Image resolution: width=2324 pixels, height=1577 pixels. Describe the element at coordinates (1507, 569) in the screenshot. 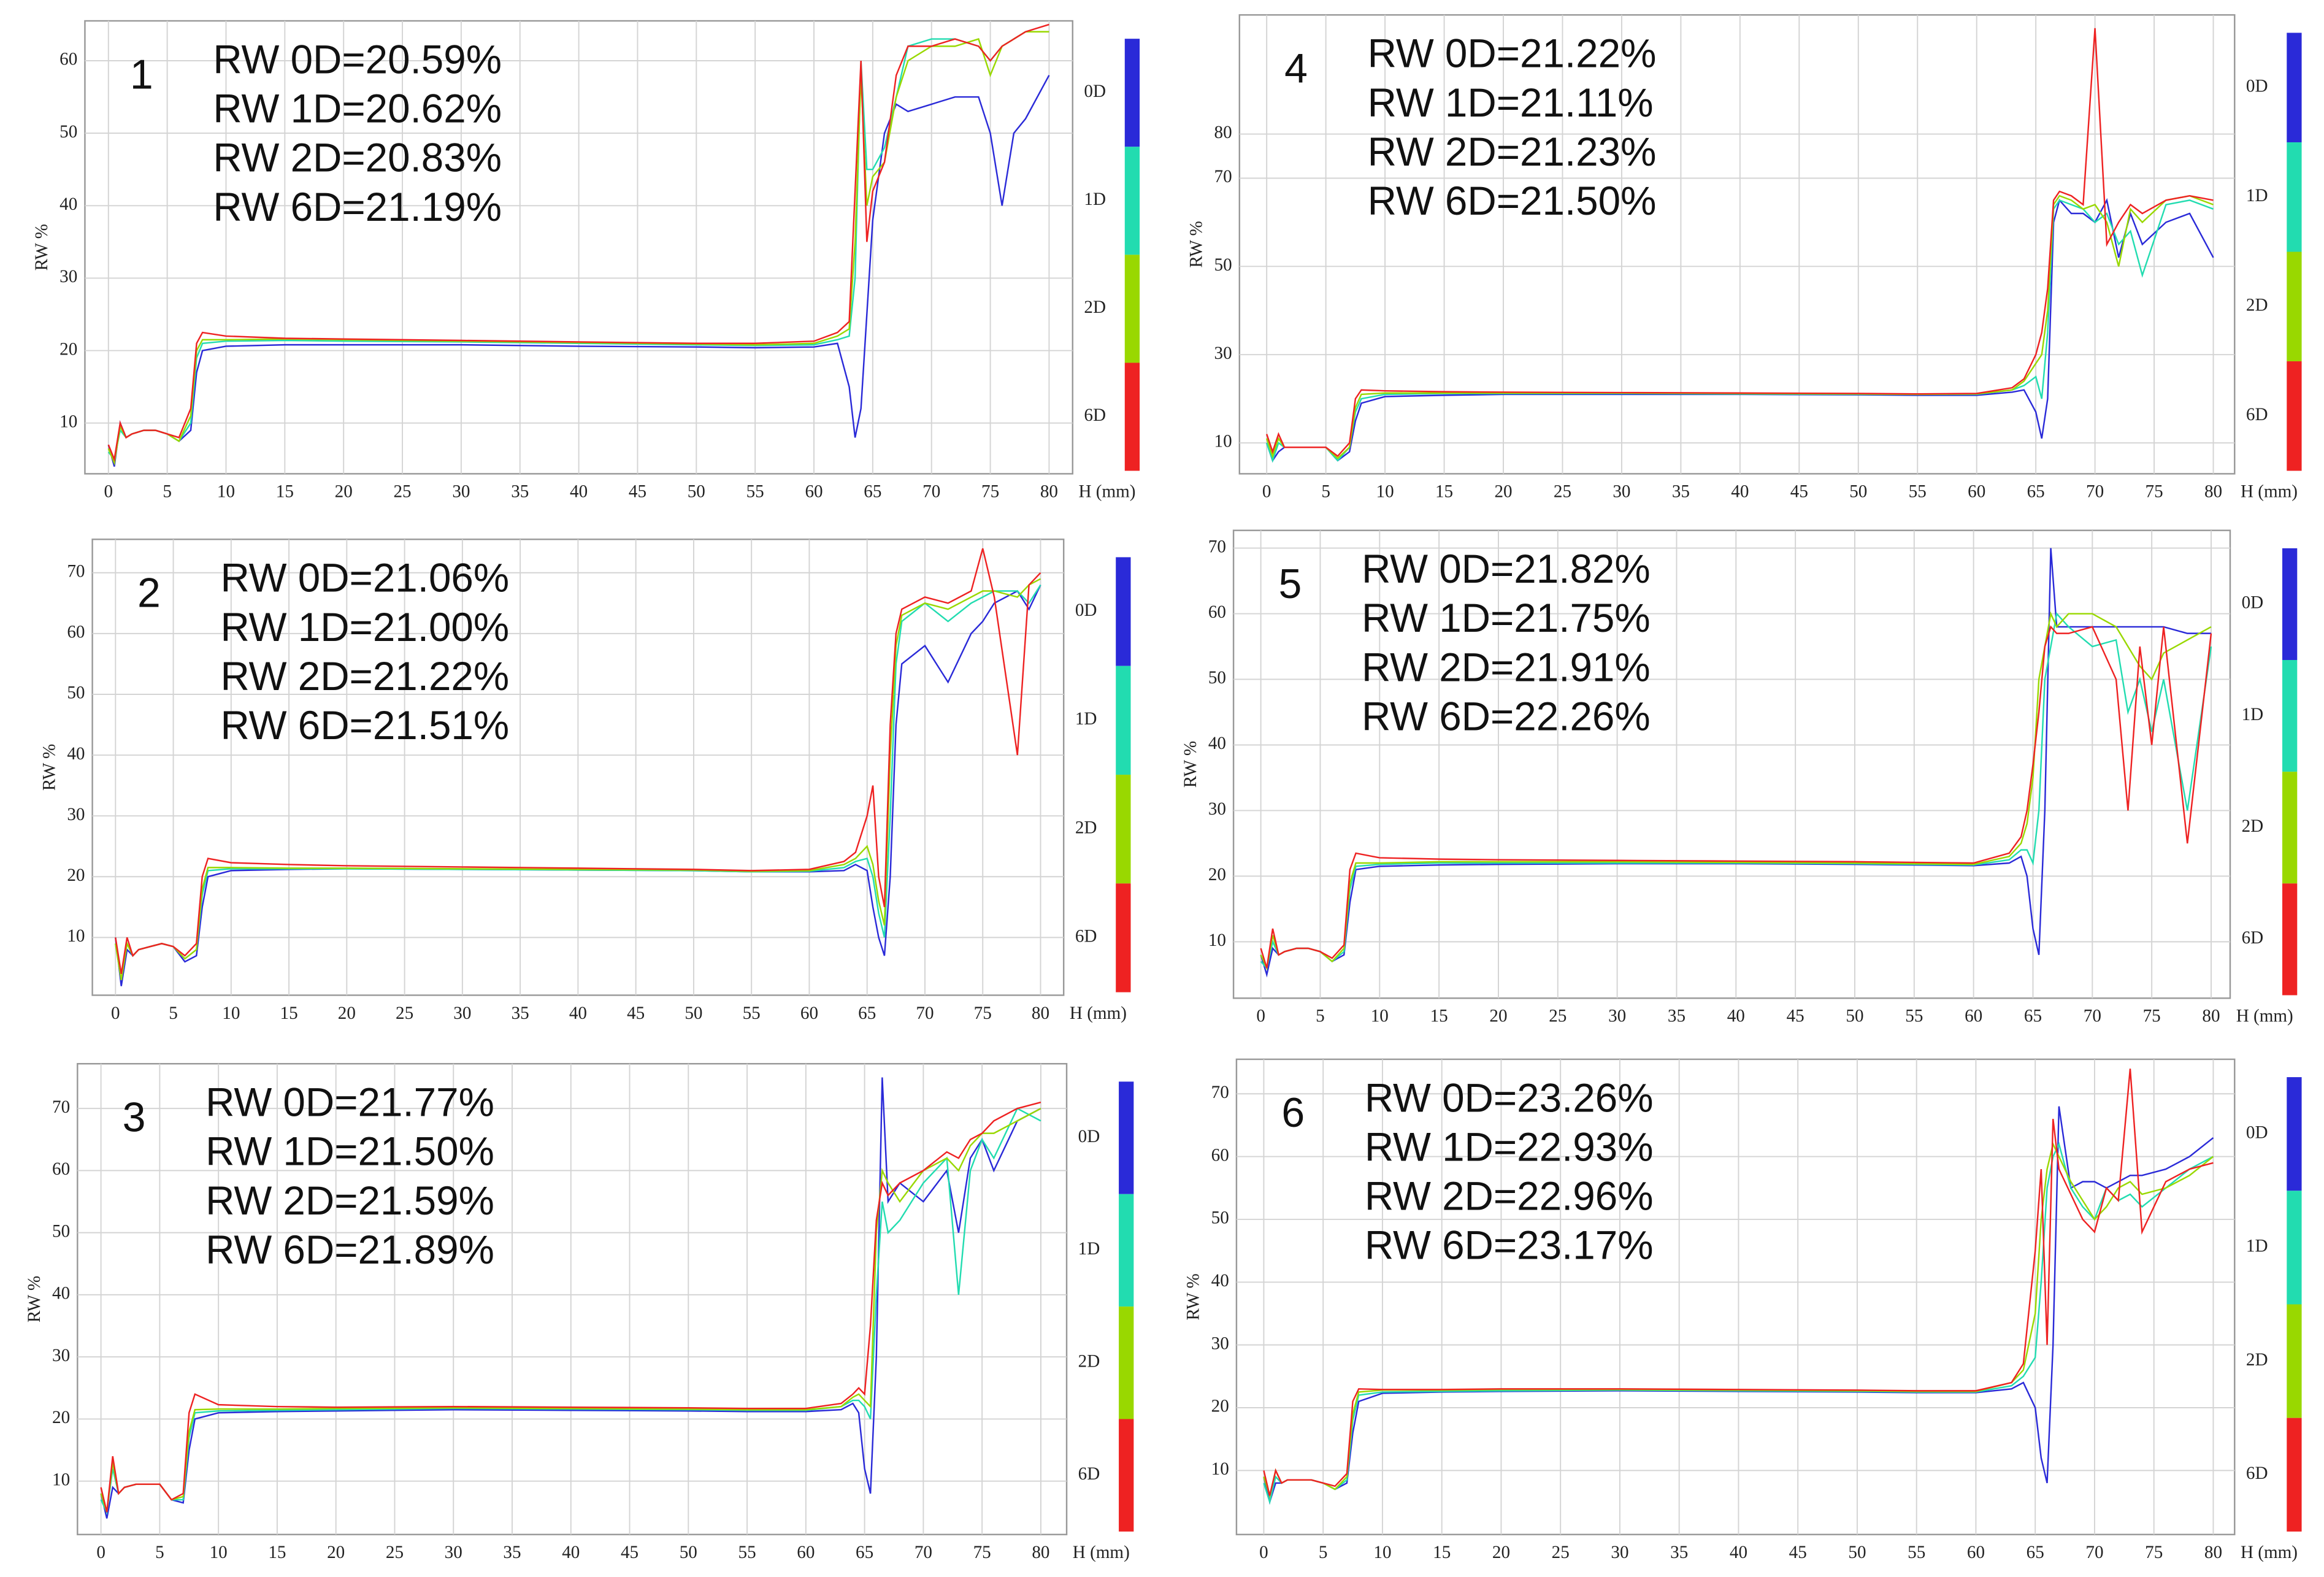

I see `annotation: RW 0D=21.82%` at that location.